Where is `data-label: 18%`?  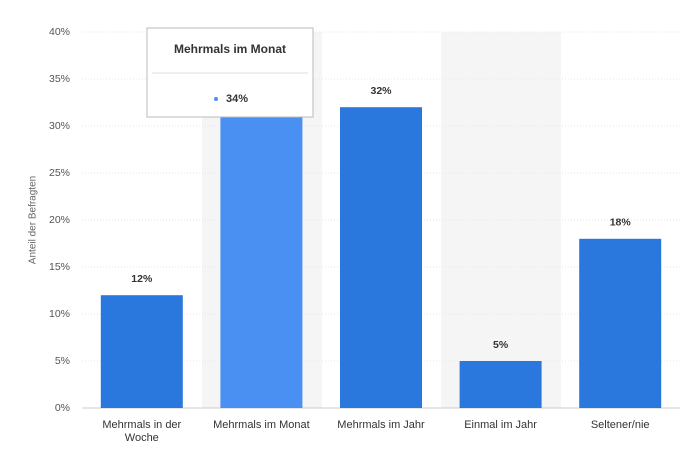 data-label: 18% is located at coordinates (621, 223).